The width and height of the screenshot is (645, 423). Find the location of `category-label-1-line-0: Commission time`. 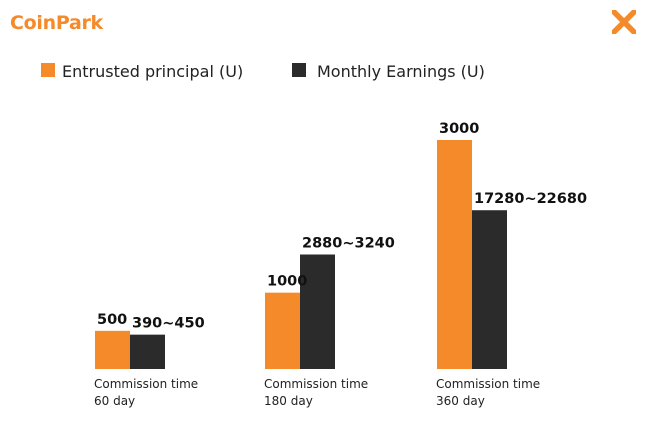

category-label-1-line-0: Commission time is located at coordinates (316, 384).